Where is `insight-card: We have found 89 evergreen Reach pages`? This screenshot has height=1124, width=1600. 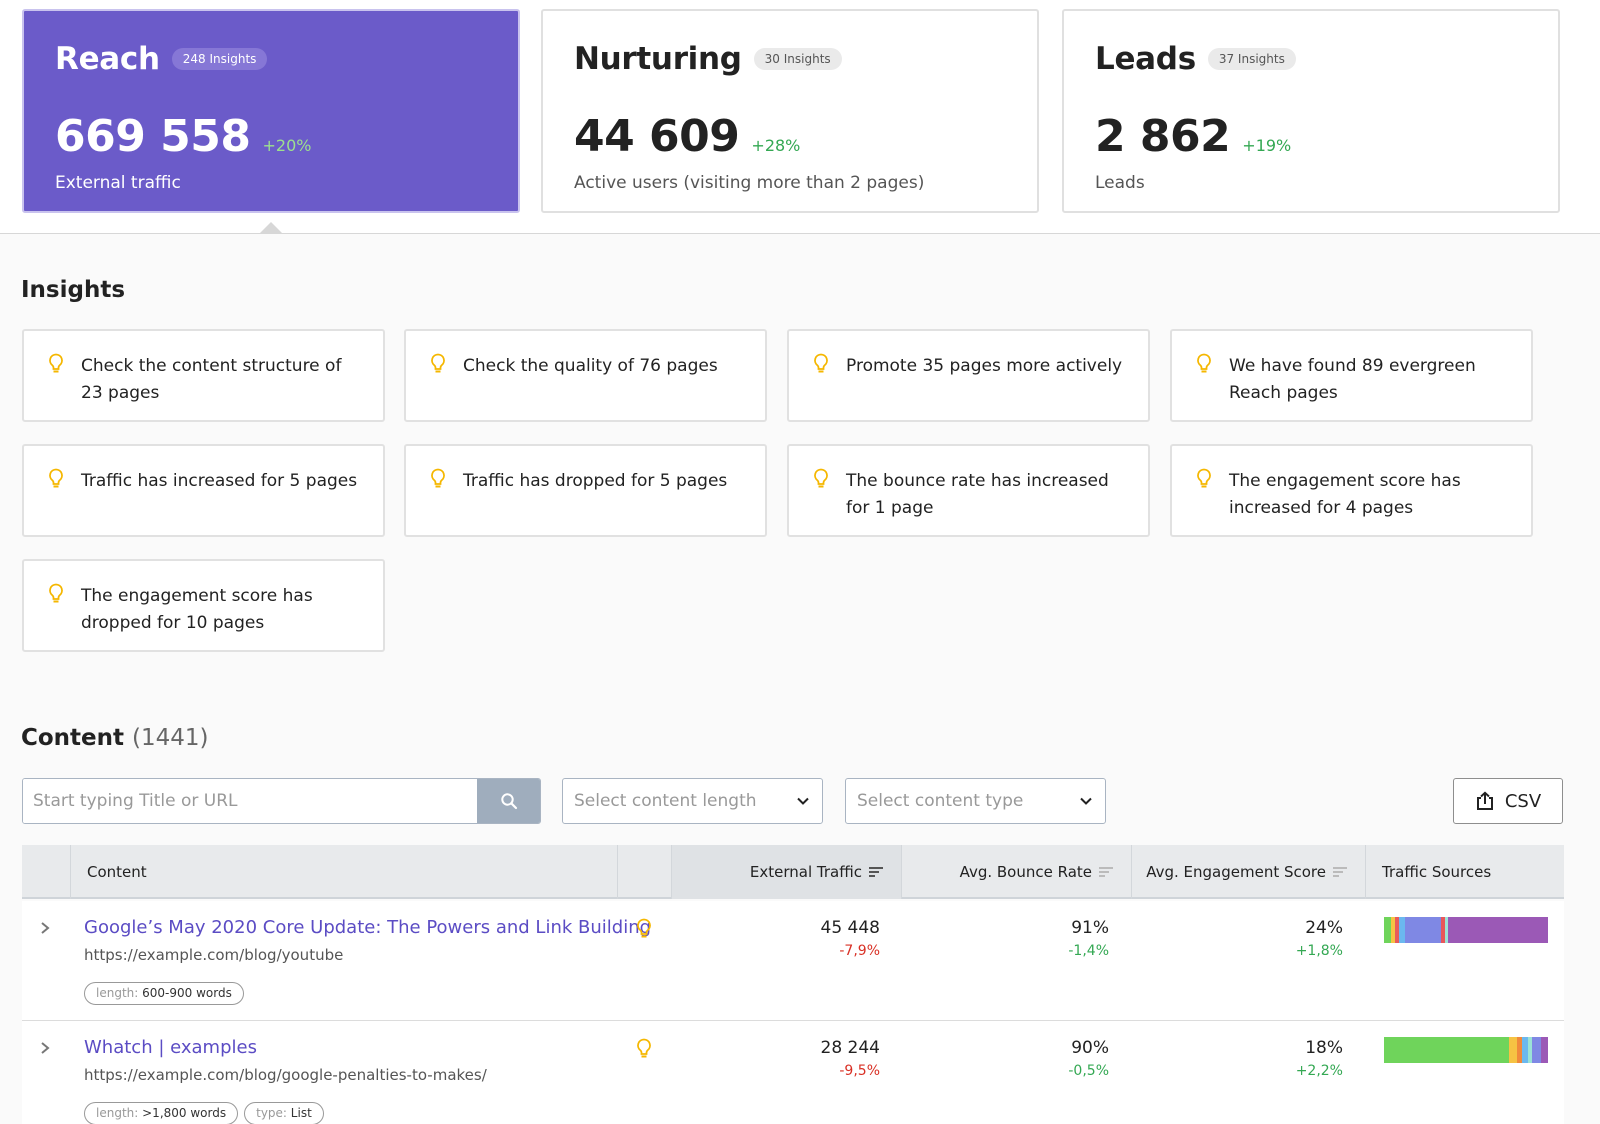
insight-card: We have found 89 evergreen Reach pages is located at coordinates (1351, 375).